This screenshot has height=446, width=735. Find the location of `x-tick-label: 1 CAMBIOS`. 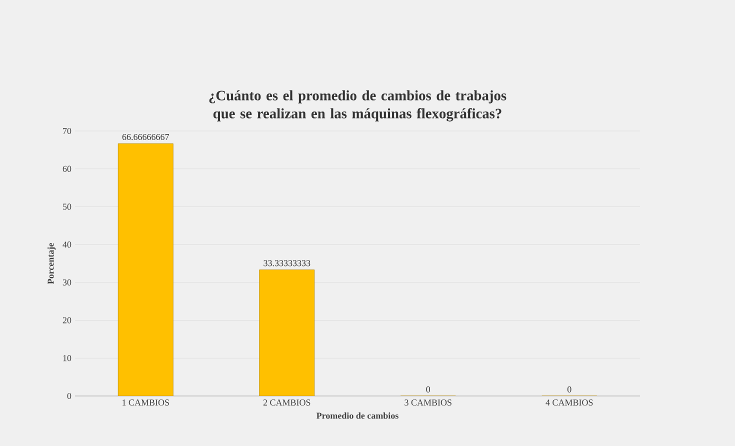

x-tick-label: 1 CAMBIOS is located at coordinates (145, 403).